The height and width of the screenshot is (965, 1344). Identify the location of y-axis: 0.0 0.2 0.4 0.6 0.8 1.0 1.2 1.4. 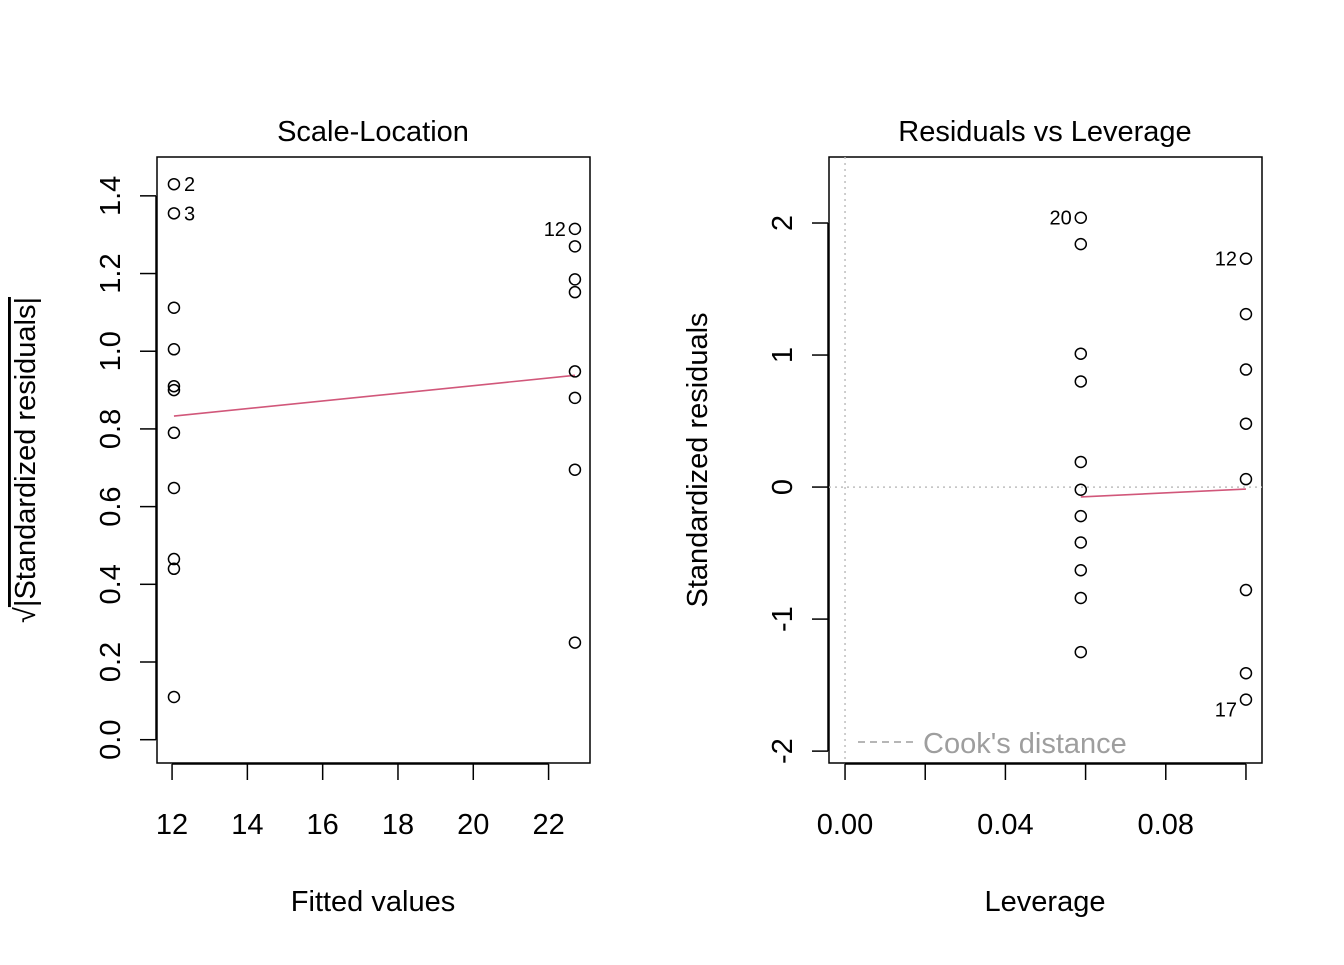
(126, 468).